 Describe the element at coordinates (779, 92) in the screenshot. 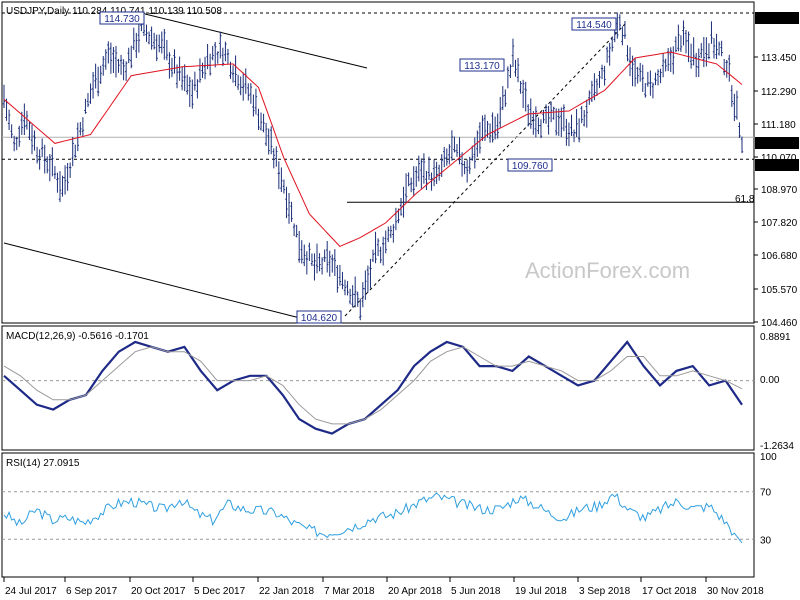

I see `price-axis-label: 112.290` at that location.